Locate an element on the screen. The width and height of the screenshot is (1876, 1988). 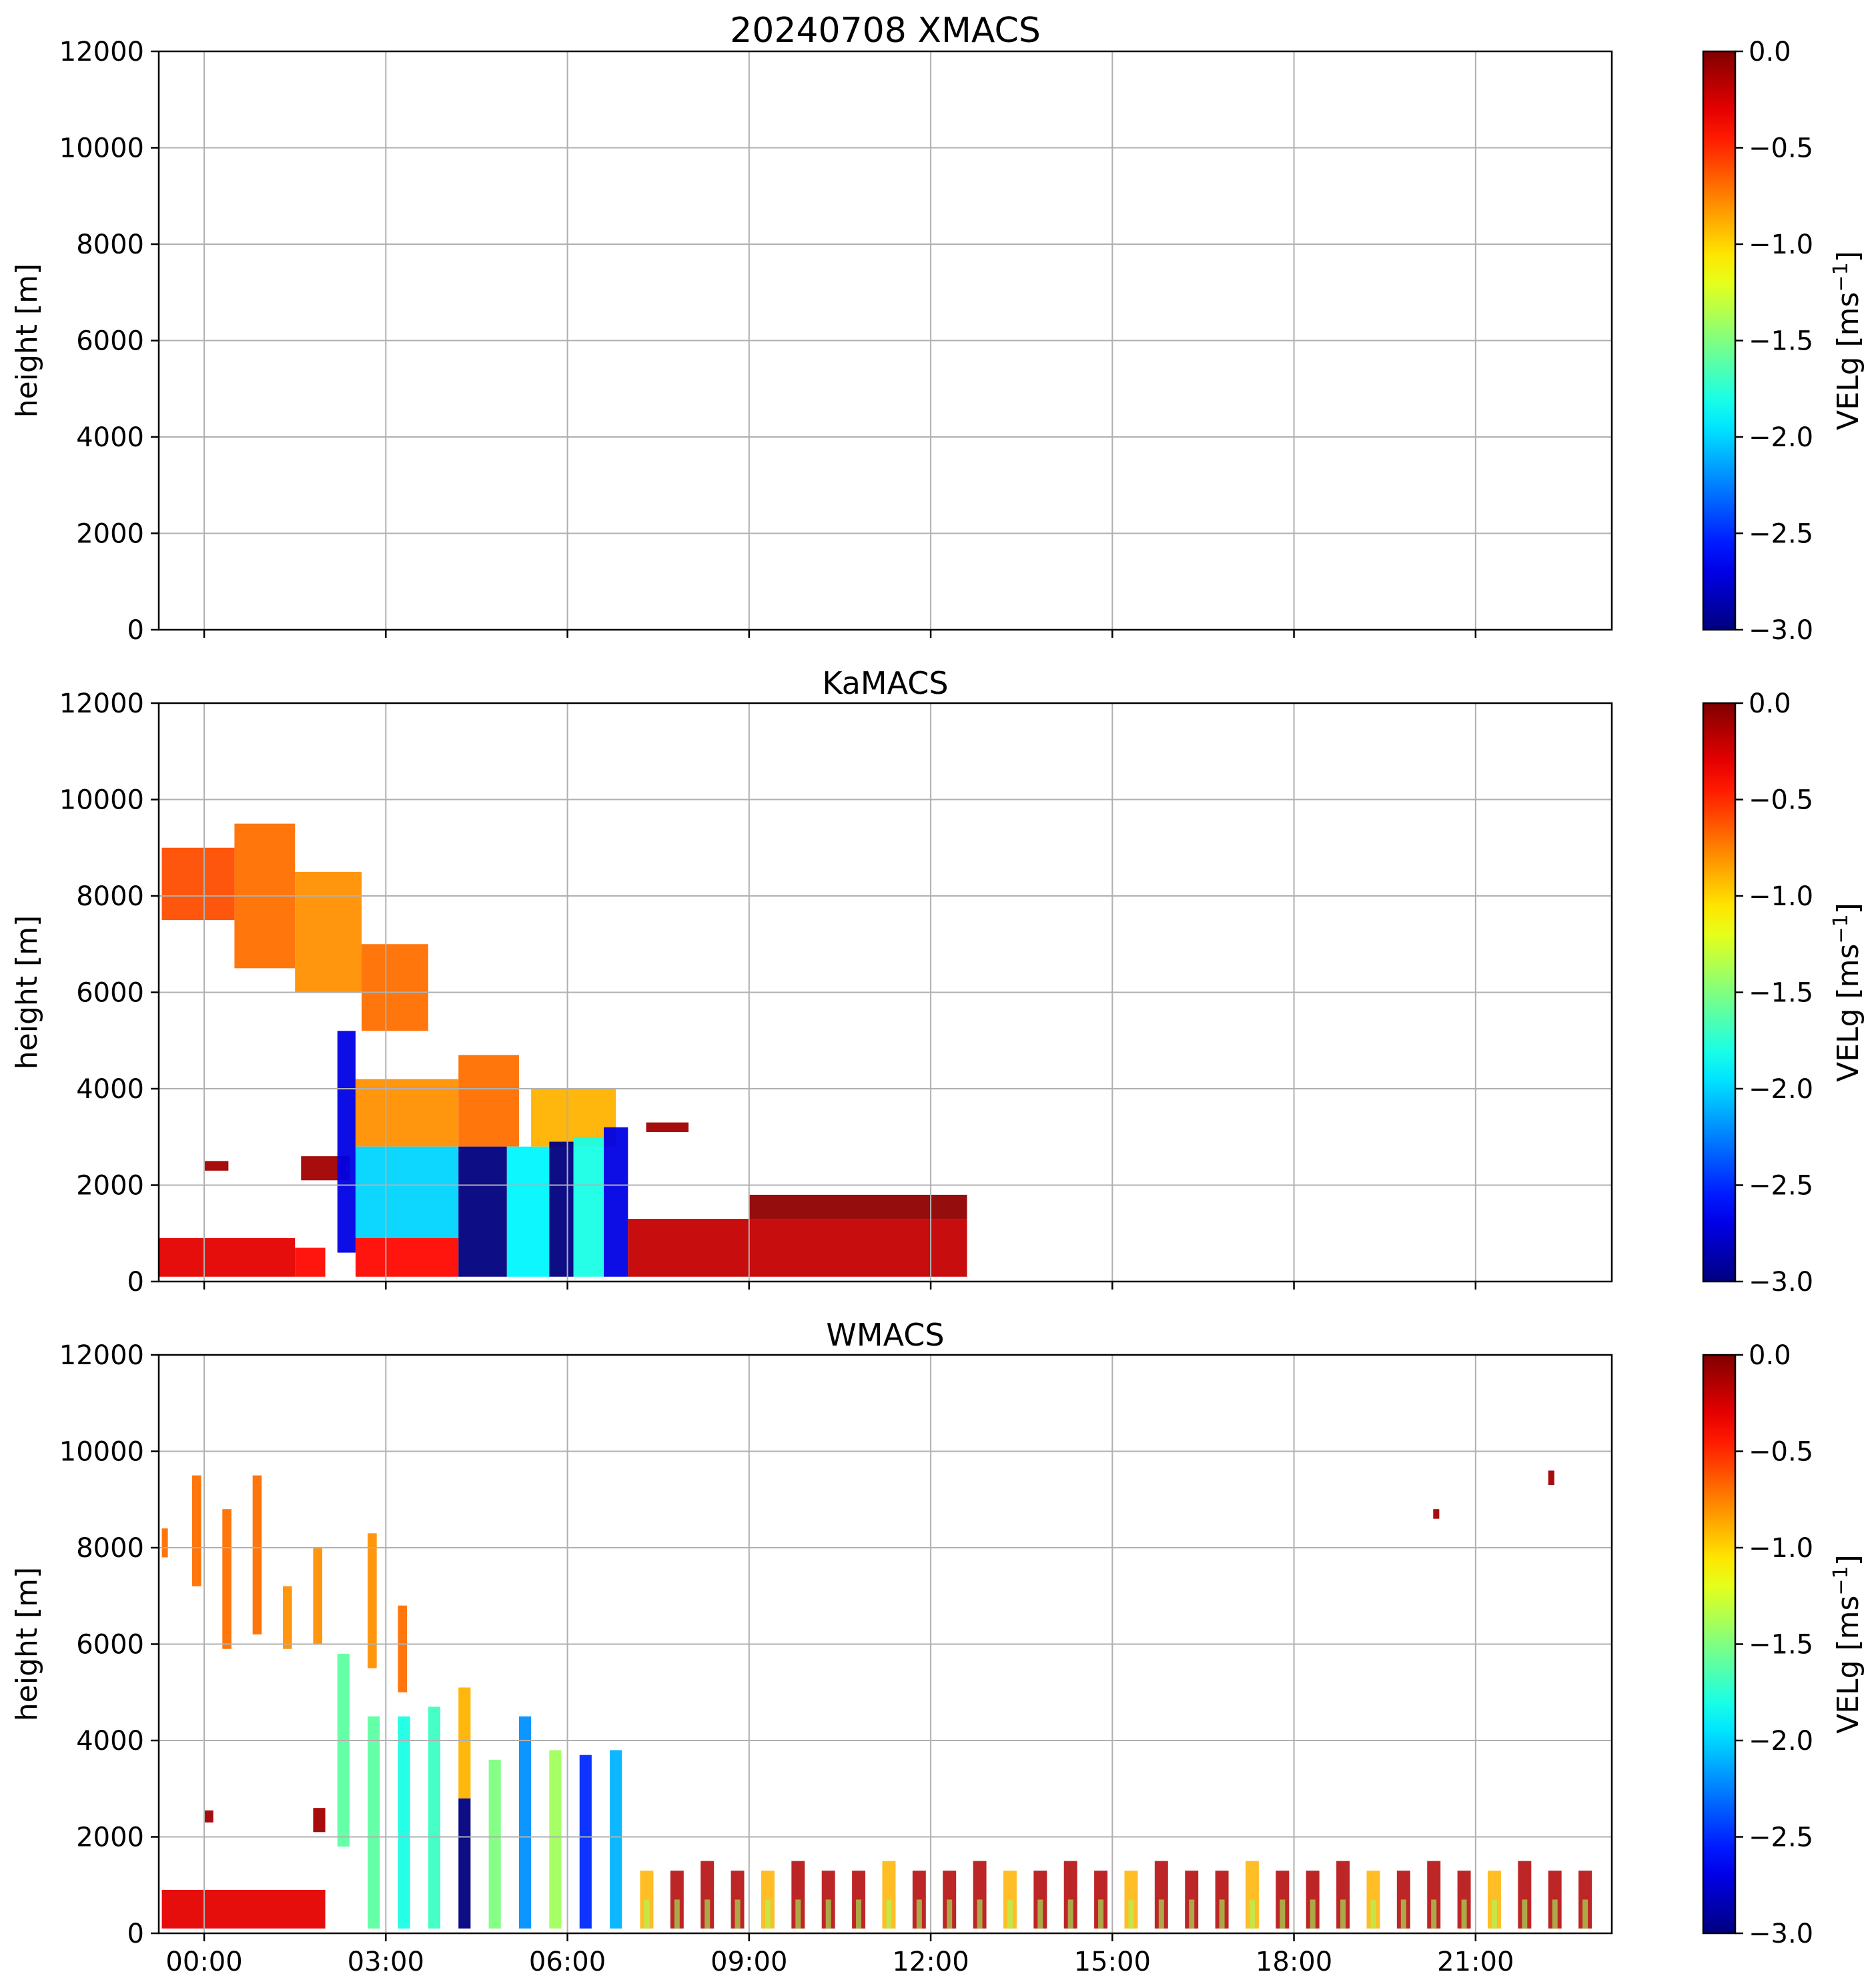
x-tick-label: 12:00 is located at coordinates (930, 1962).